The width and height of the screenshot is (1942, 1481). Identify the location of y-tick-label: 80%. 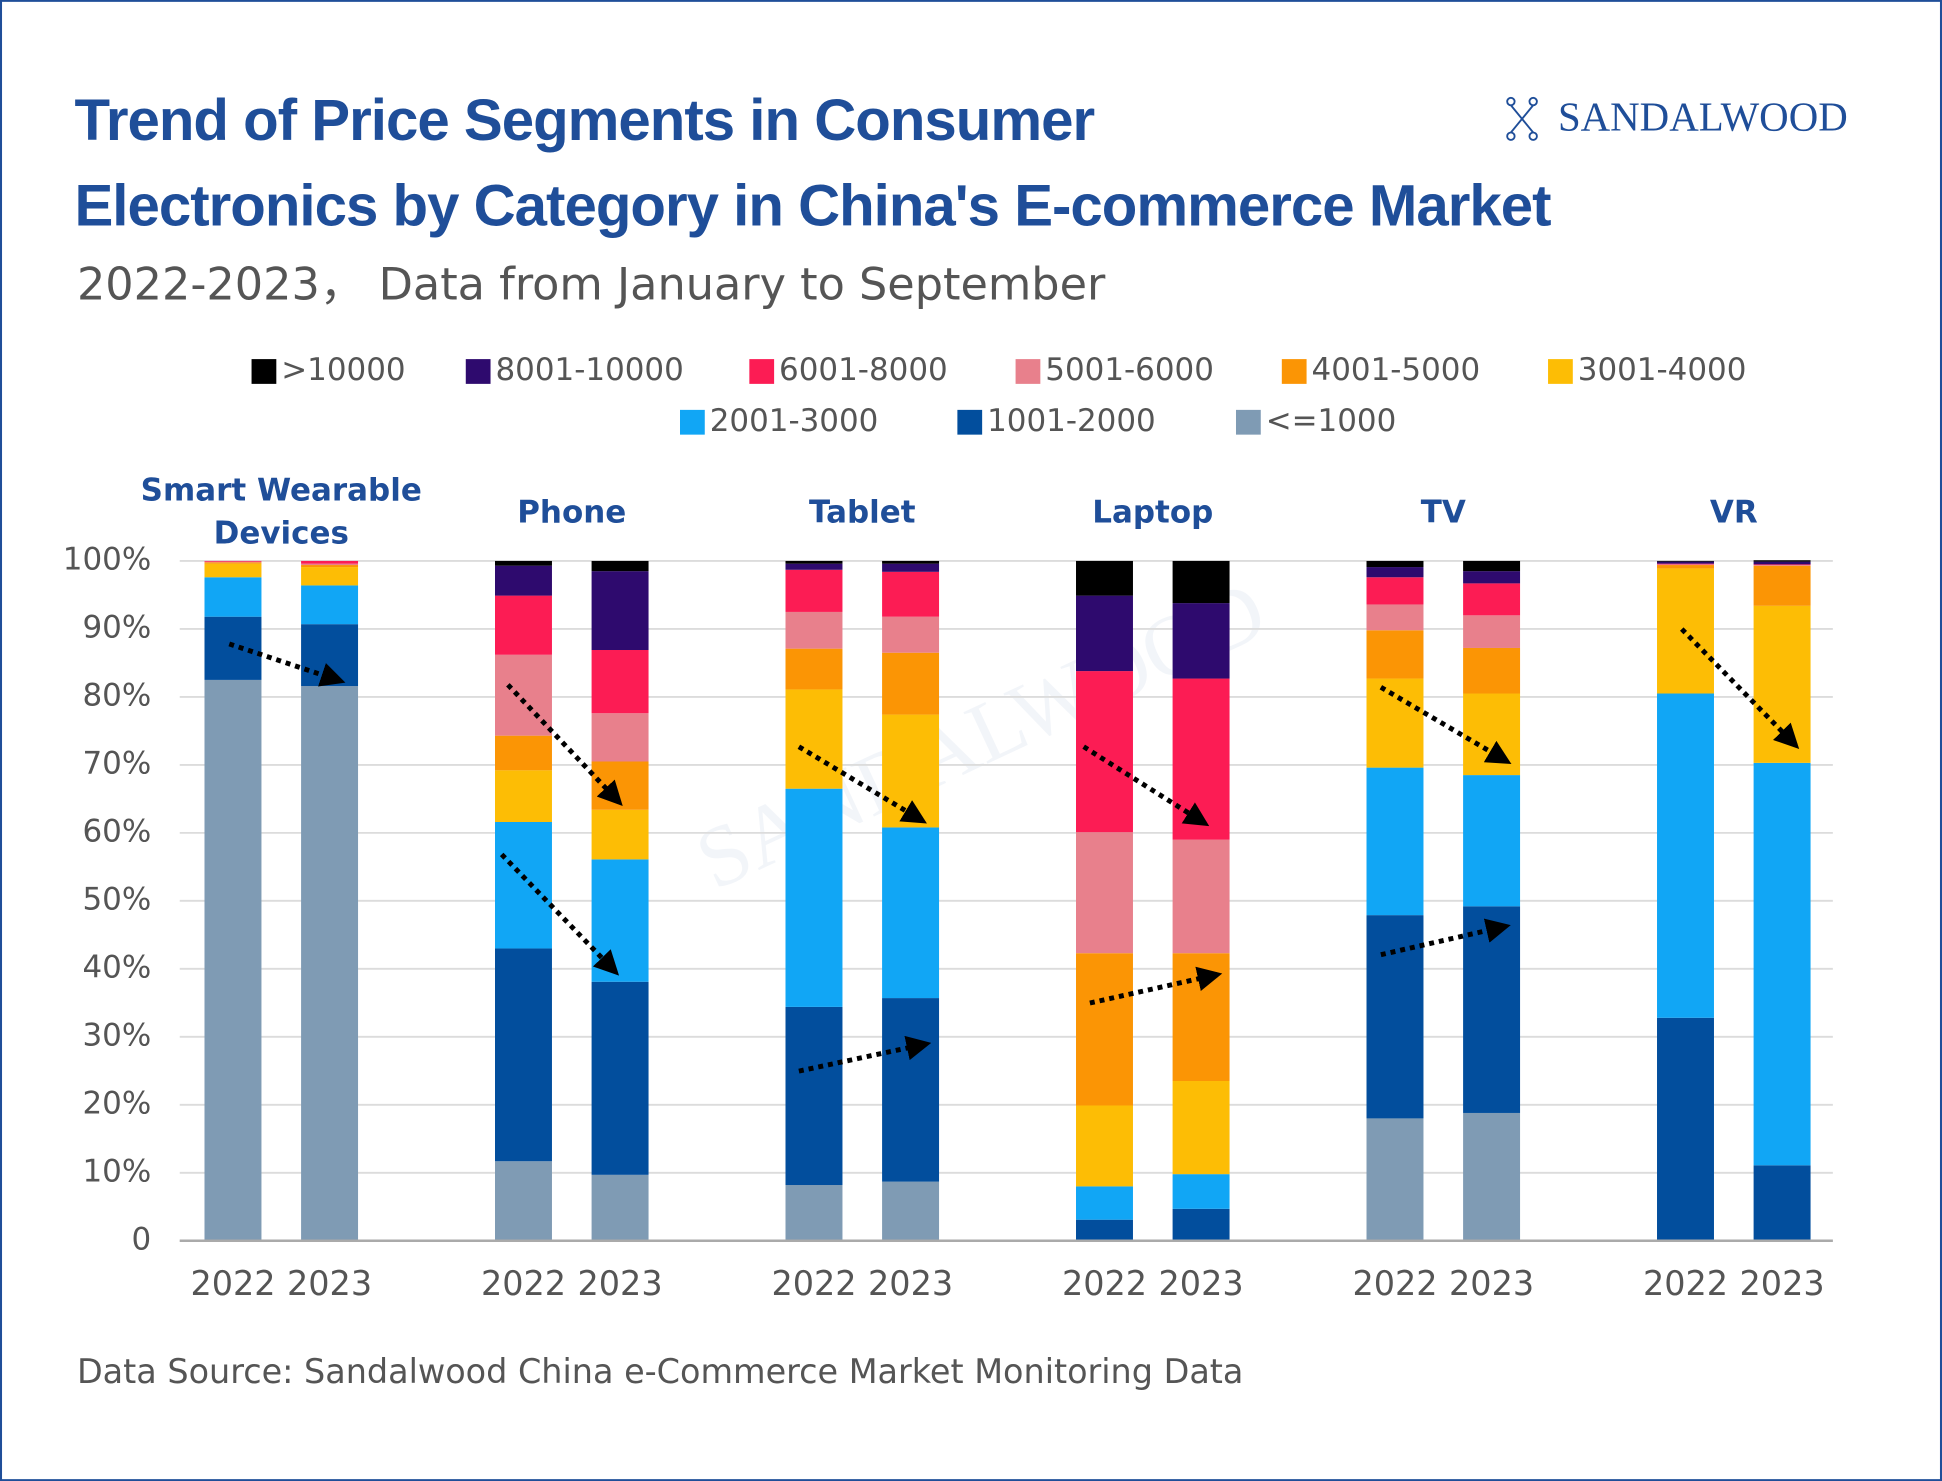
(116, 695).